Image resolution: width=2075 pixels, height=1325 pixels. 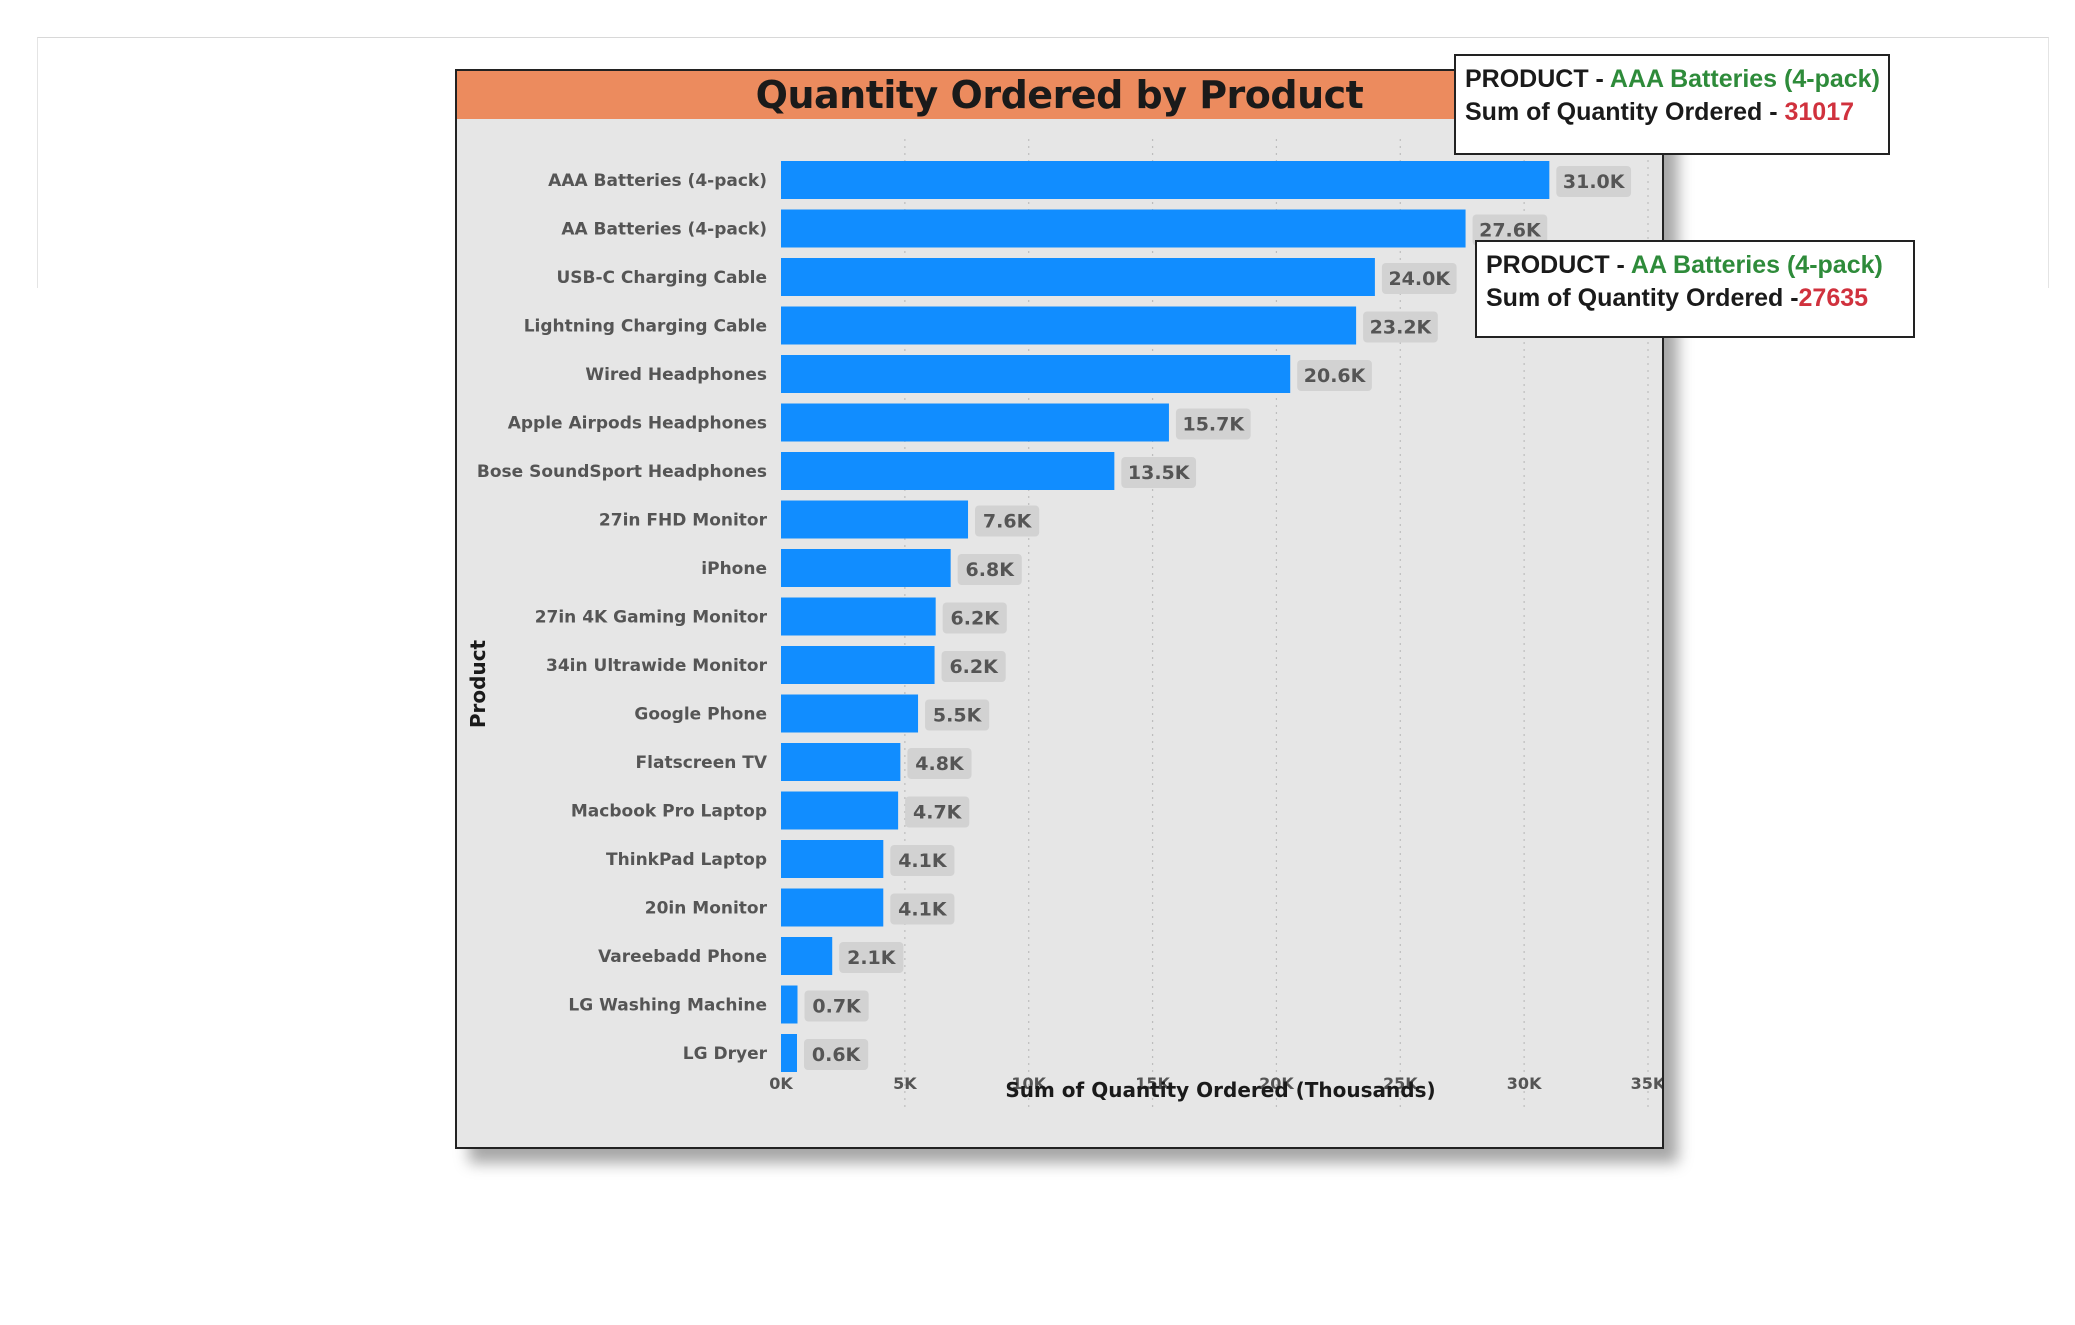 I want to click on category-label: Bose SoundSport Headphones, so click(x=622, y=472).